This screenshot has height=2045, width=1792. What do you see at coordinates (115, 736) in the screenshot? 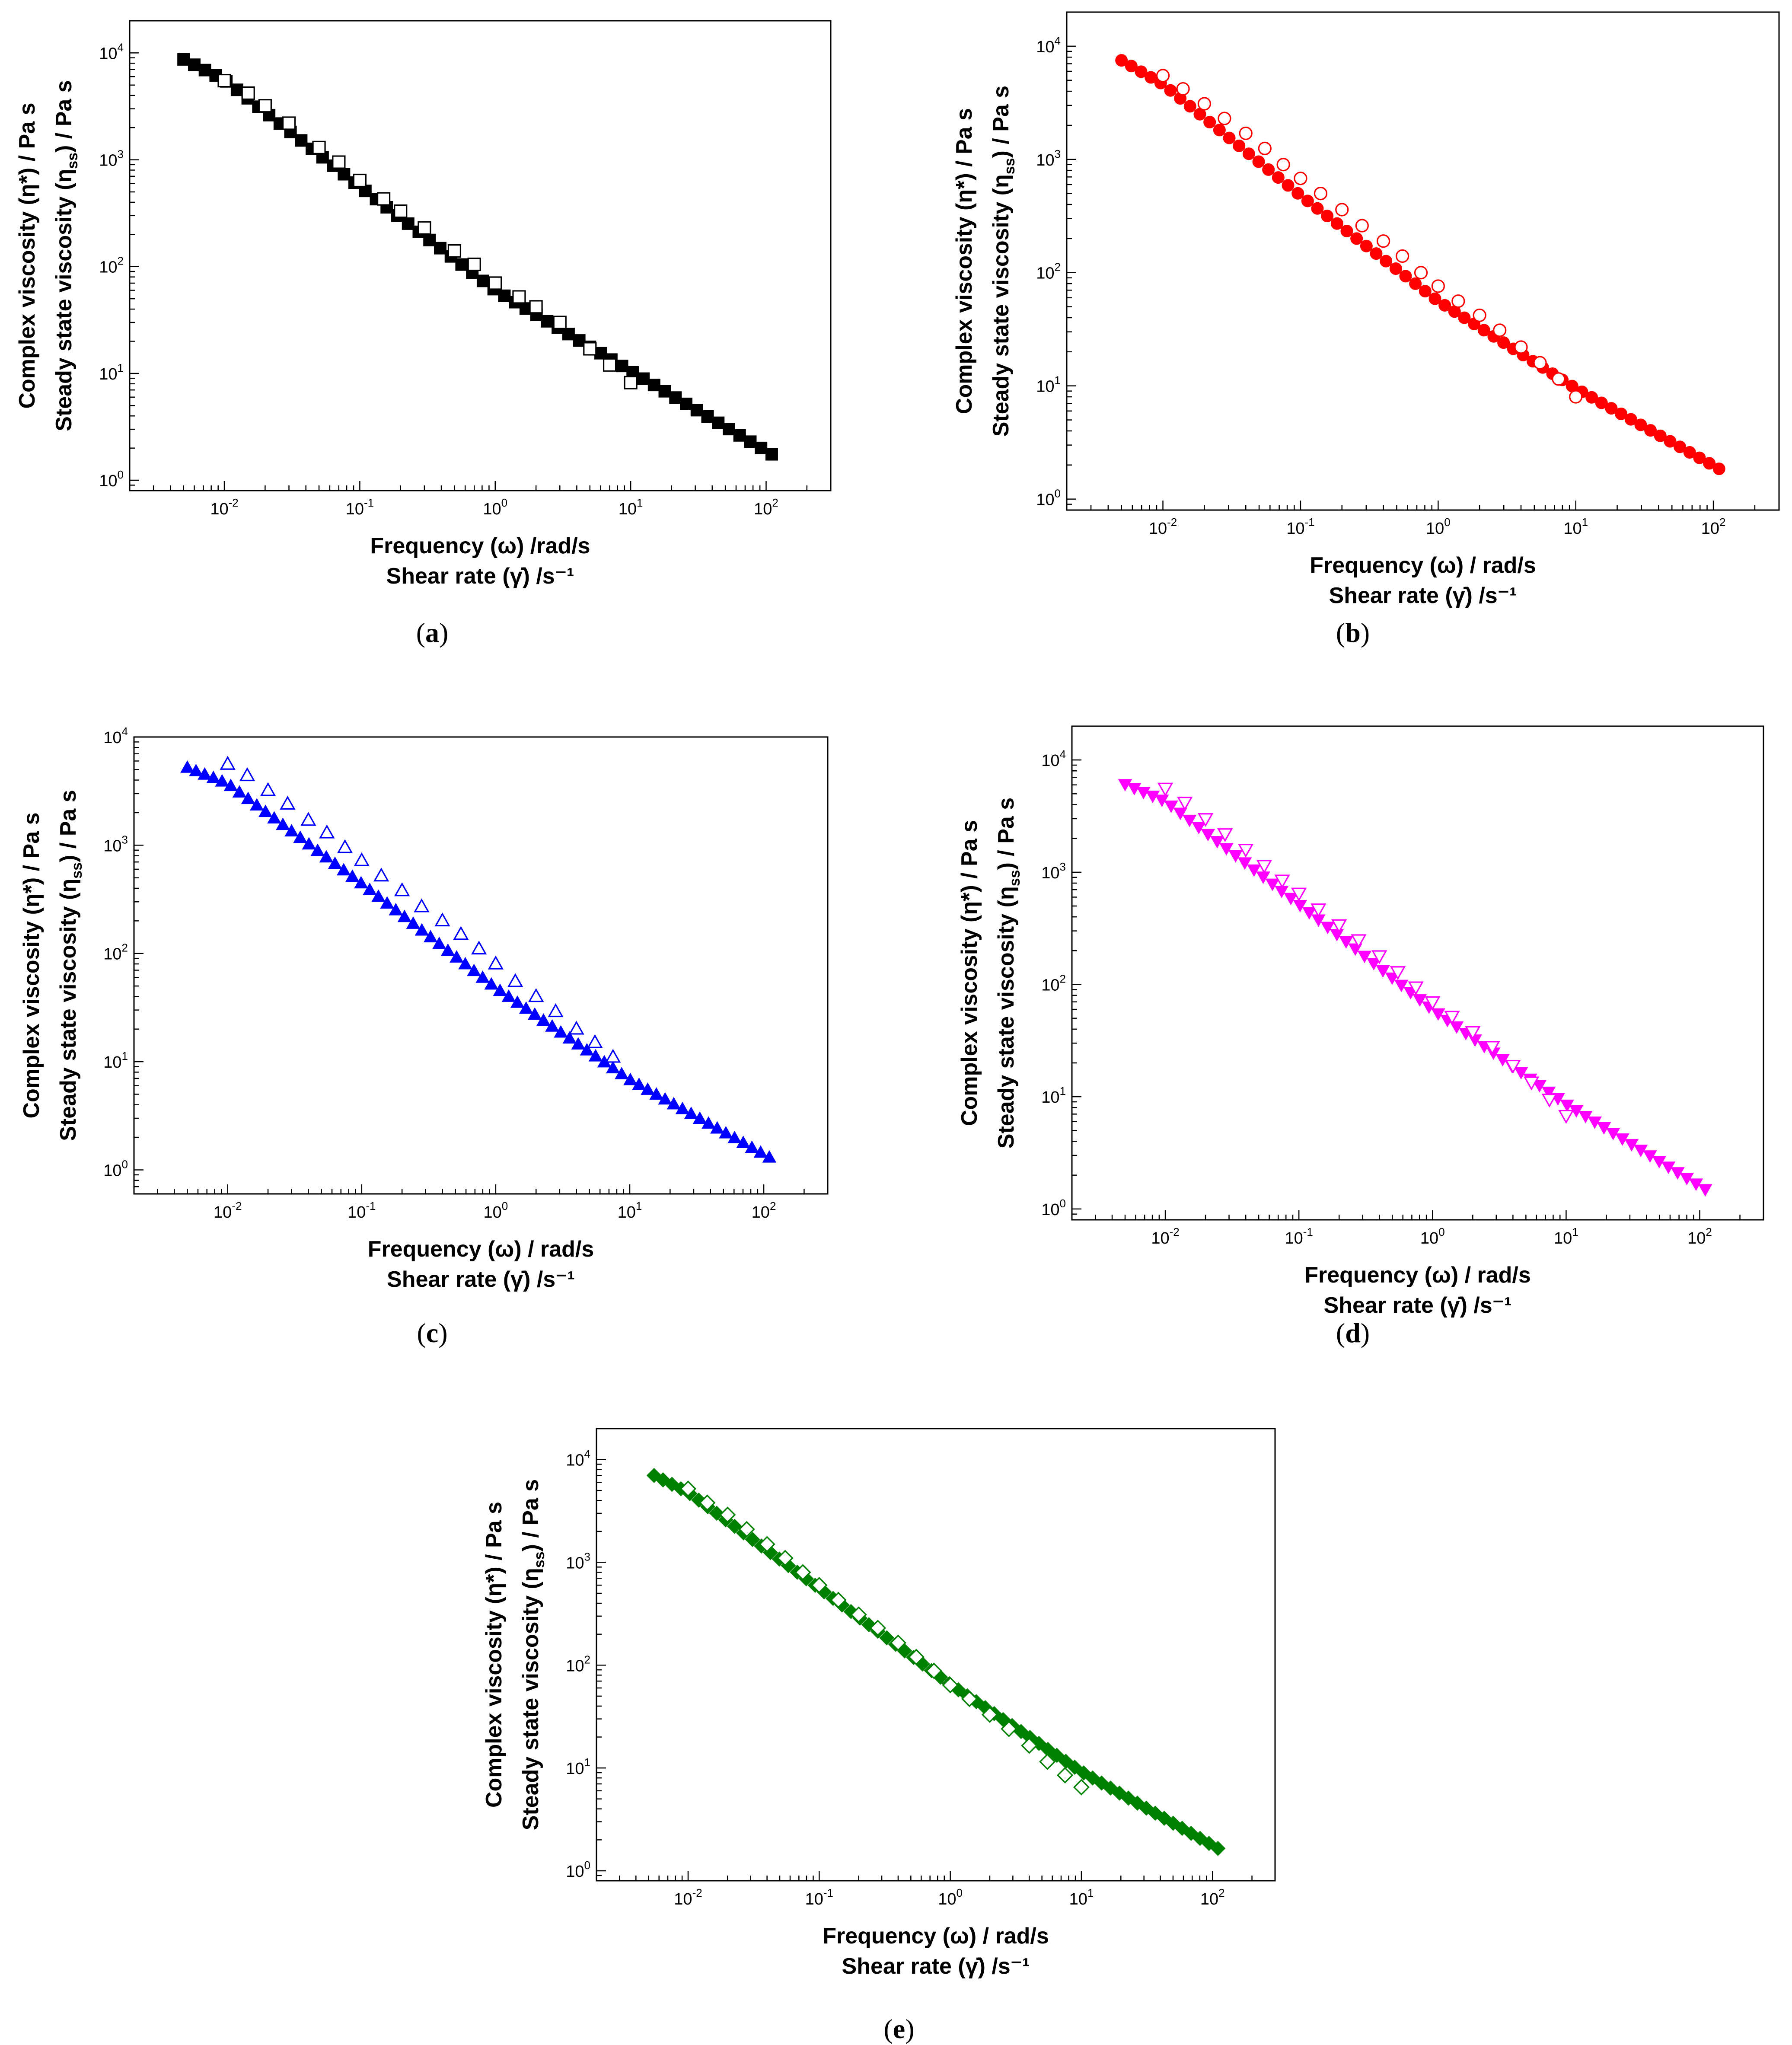
I see `y-tick-label: 10⁴` at bounding box center [115, 736].